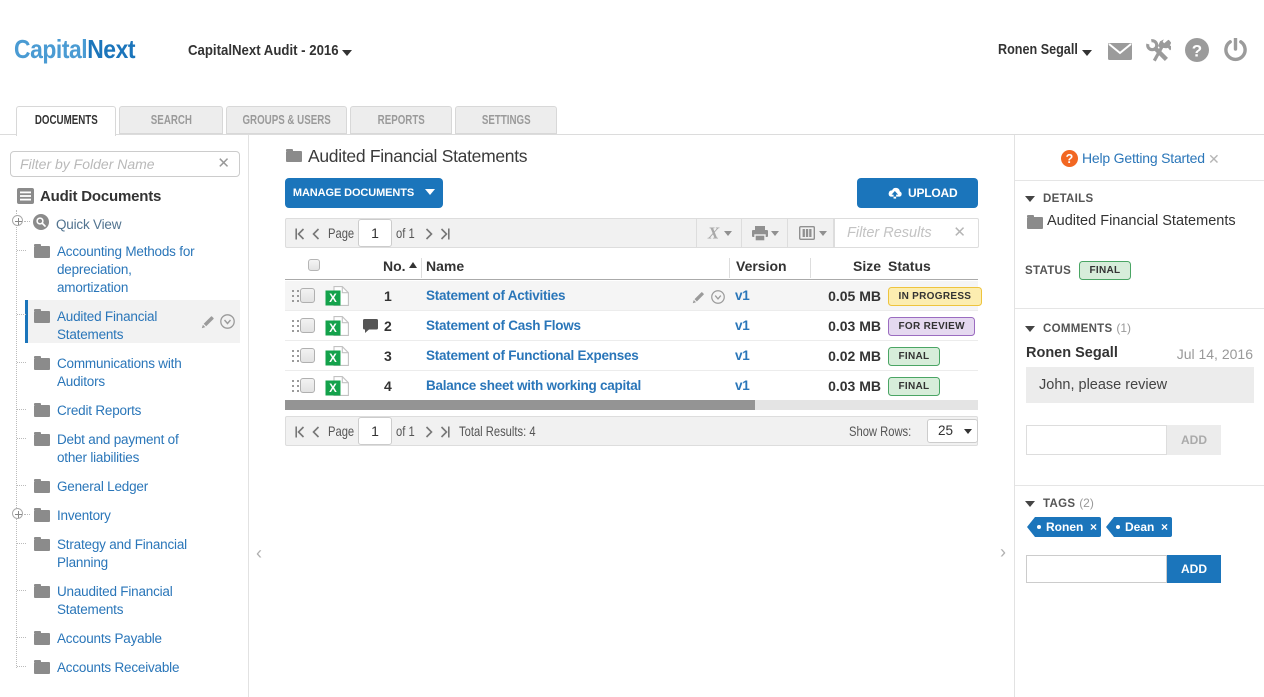 Image resolution: width=1264 pixels, height=697 pixels. Describe the element at coordinates (713, 232) in the screenshot. I see `svg-text: X` at that location.